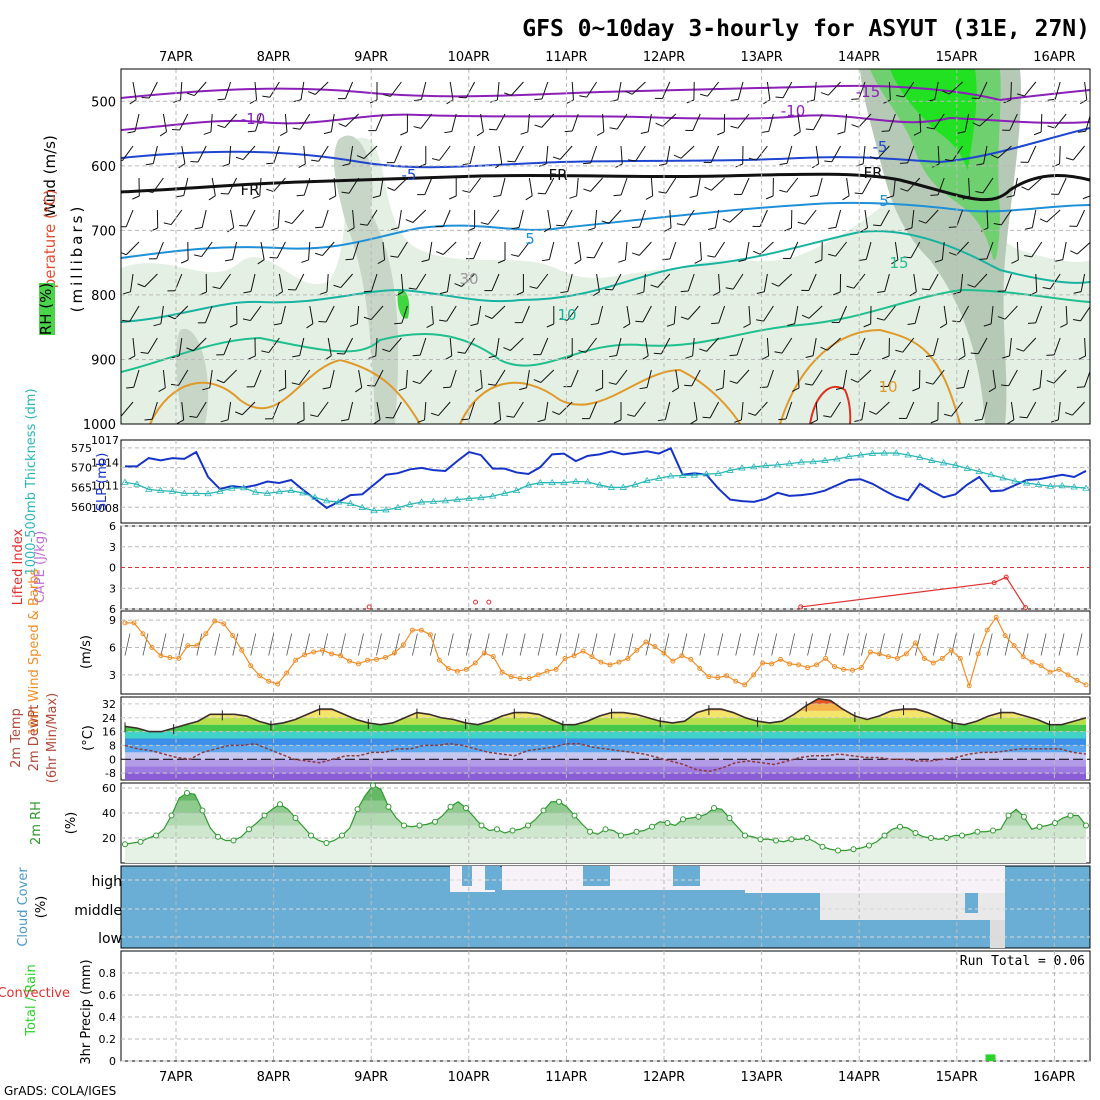  What do you see at coordinates (859, 57) in the screenshot?
I see `date-tick-label: 14APR` at bounding box center [859, 57].